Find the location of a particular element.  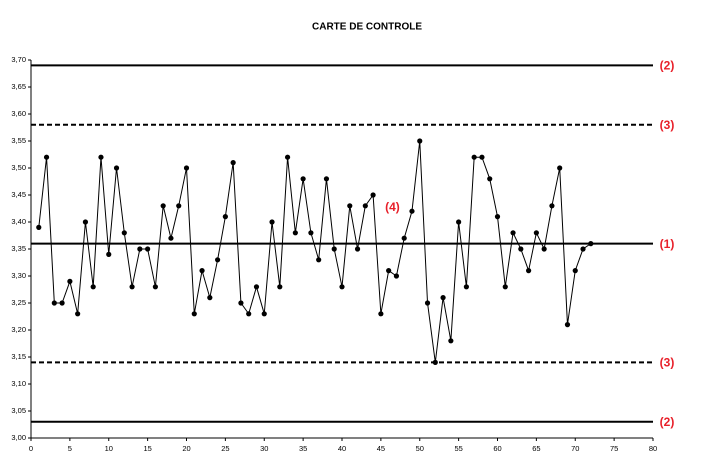

x-tick-label: 40 is located at coordinates (342, 448).